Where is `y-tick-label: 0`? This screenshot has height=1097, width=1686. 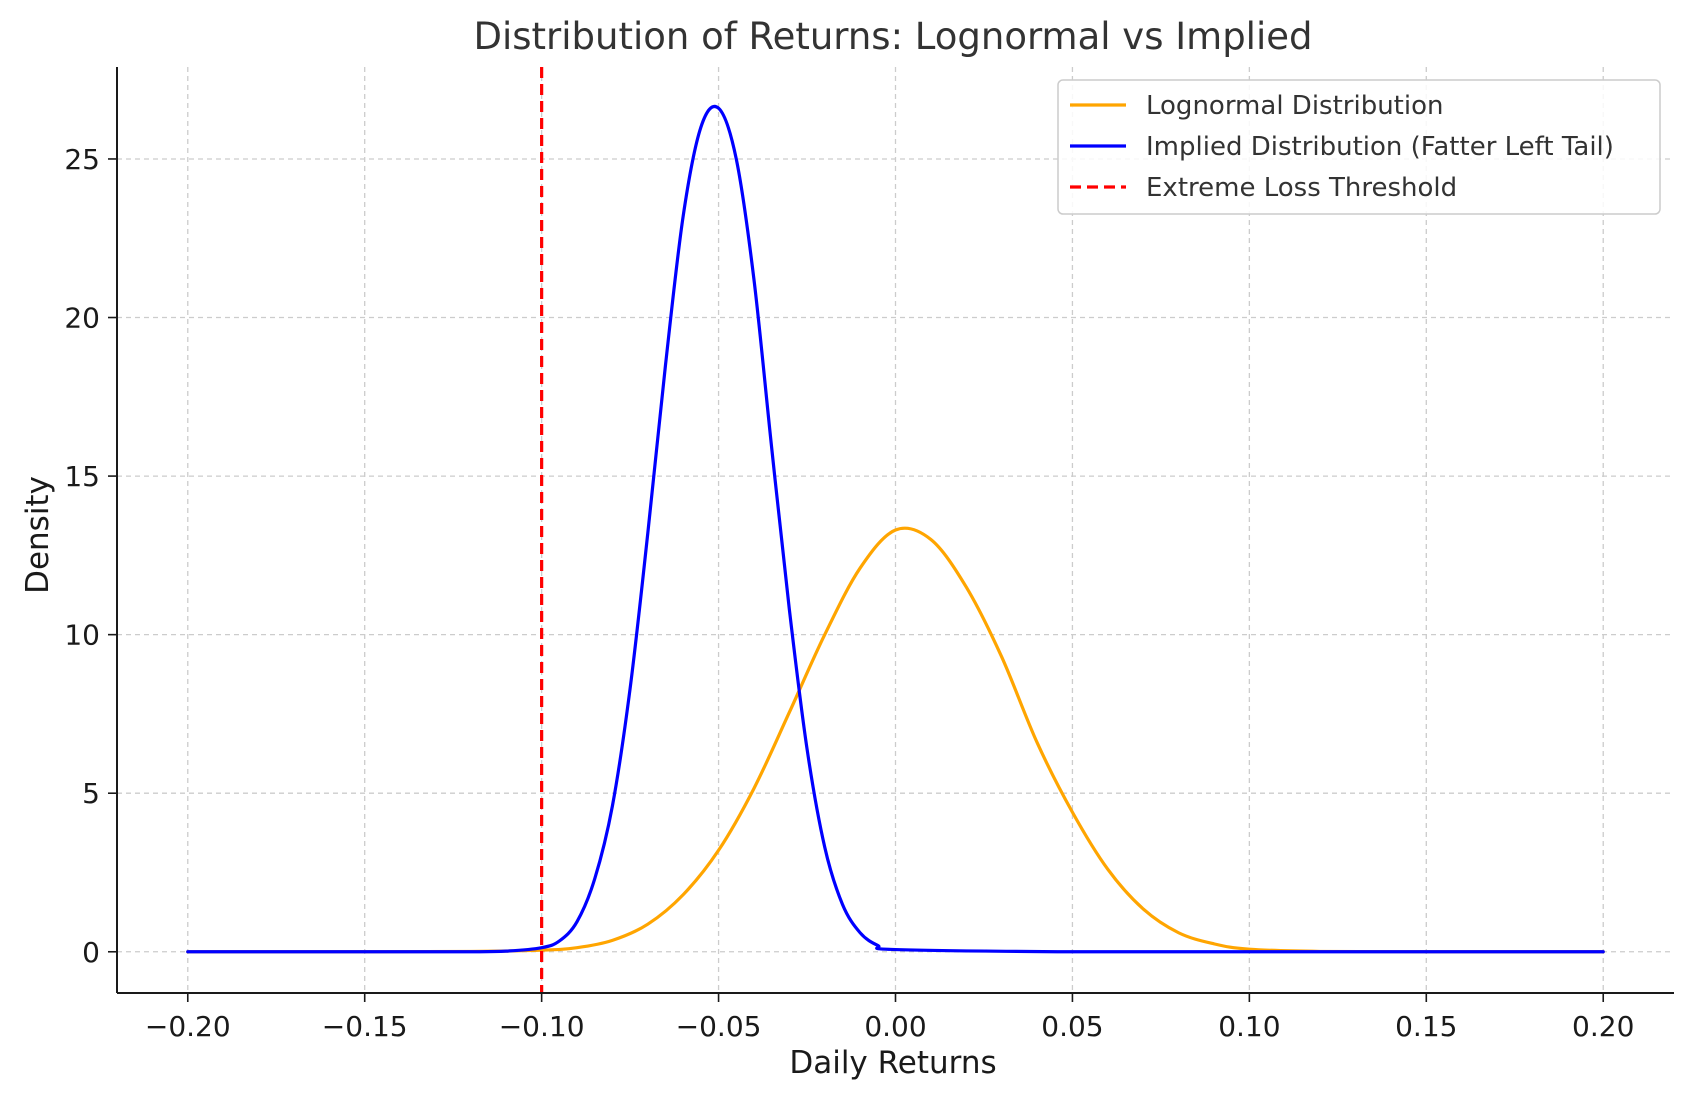
y-tick-label: 0 is located at coordinates (91, 952).